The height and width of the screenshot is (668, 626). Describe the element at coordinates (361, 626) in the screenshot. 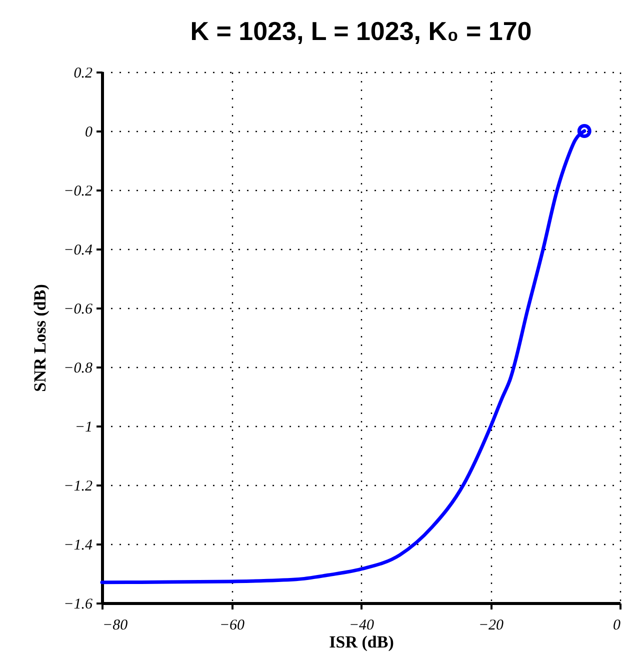

I see `x-tick-label: −40` at that location.